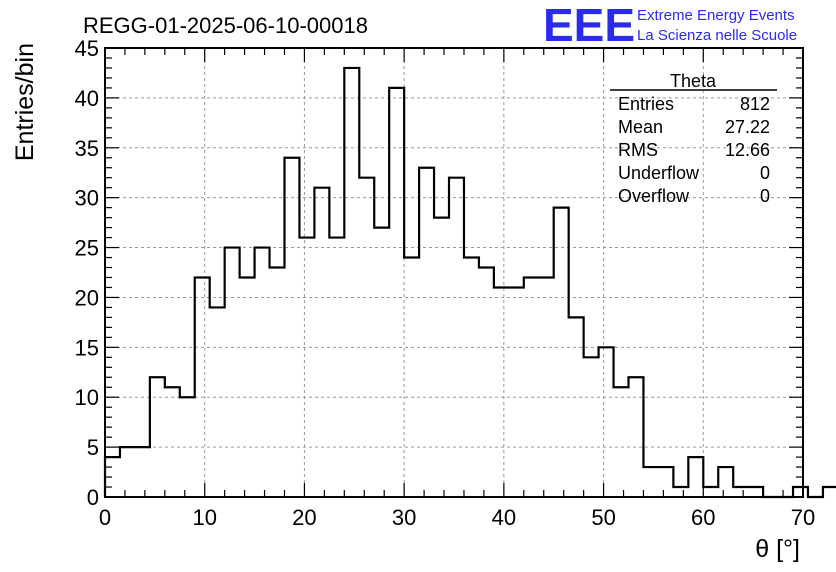 Image resolution: width=836 pixels, height=572 pixels. I want to click on y-tick-label: 45, so click(87, 48).